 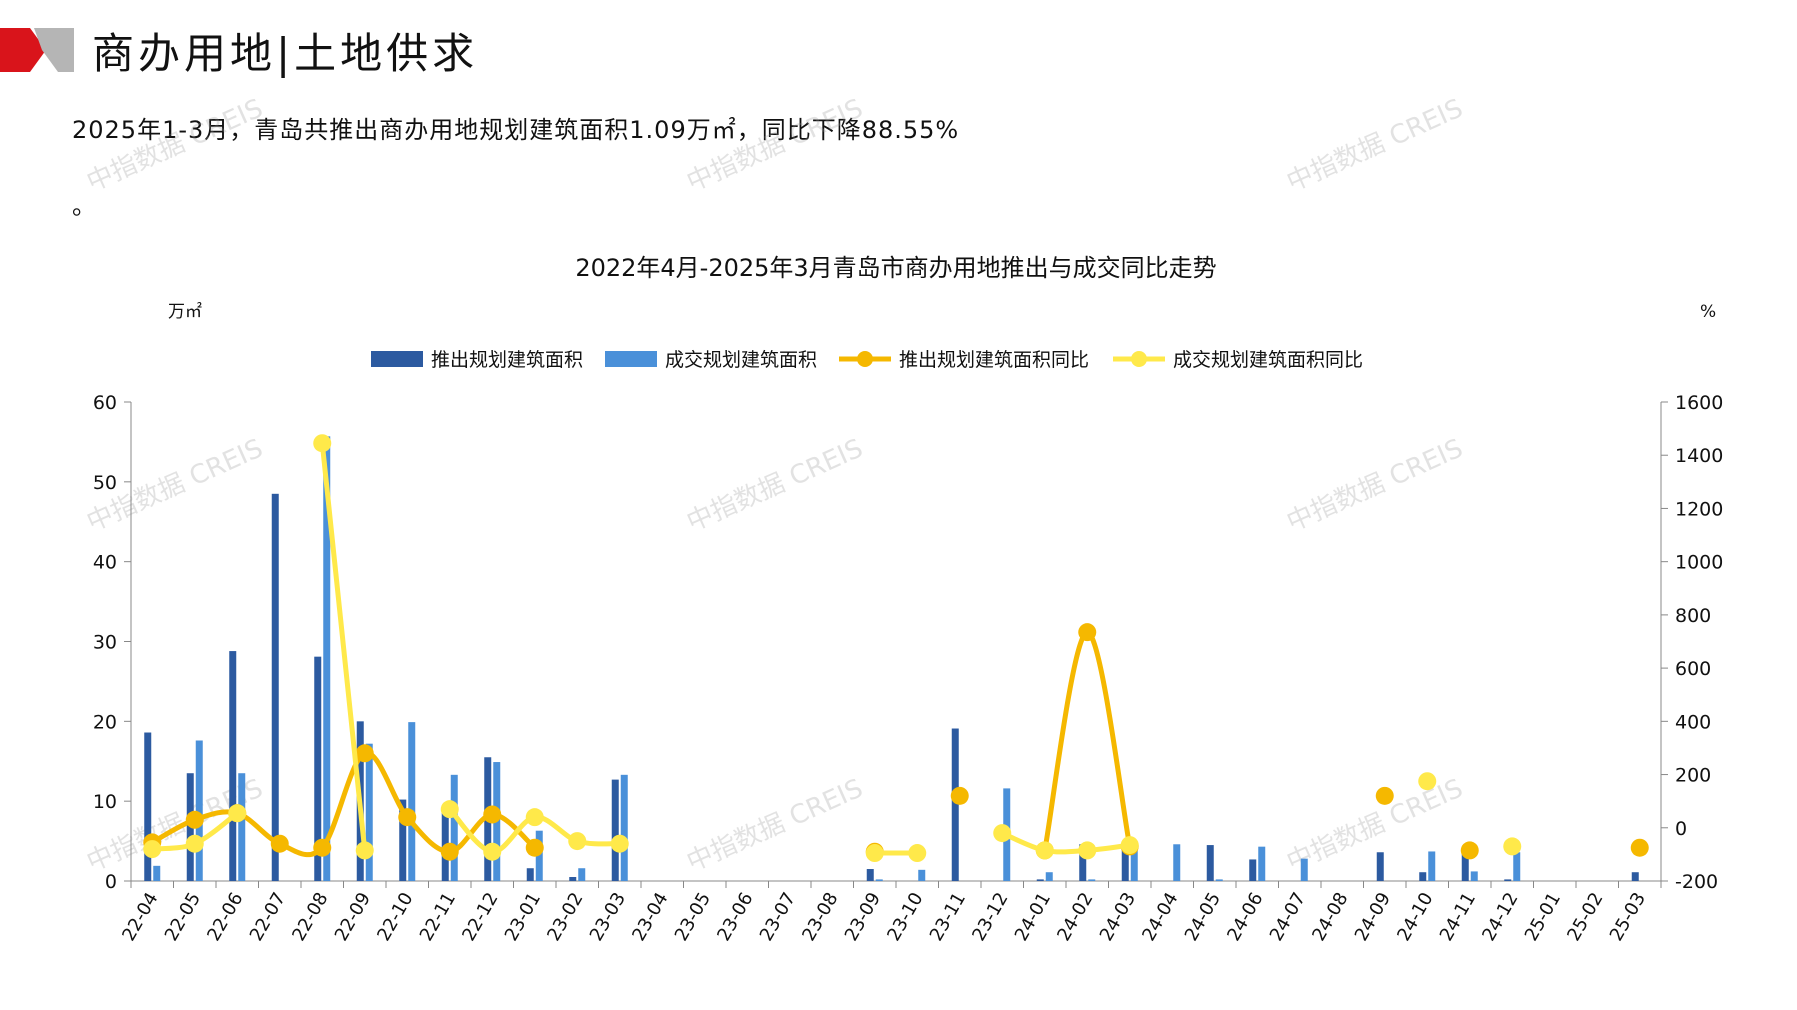 I want to click on x-tick-label: 24-09, so click(x=1373, y=917).